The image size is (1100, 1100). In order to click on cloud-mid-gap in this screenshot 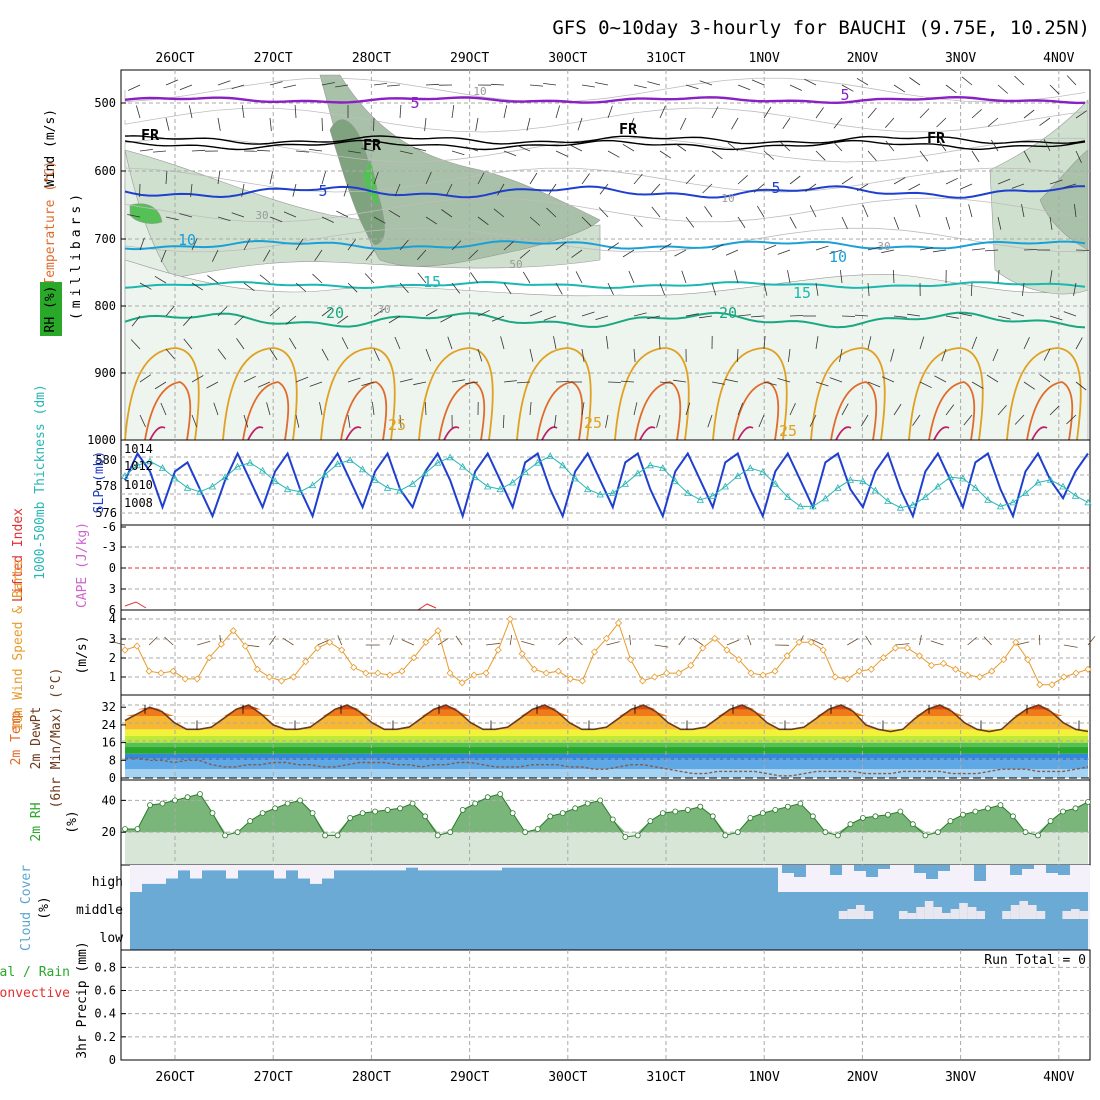, I will do `click(955, 914)`.